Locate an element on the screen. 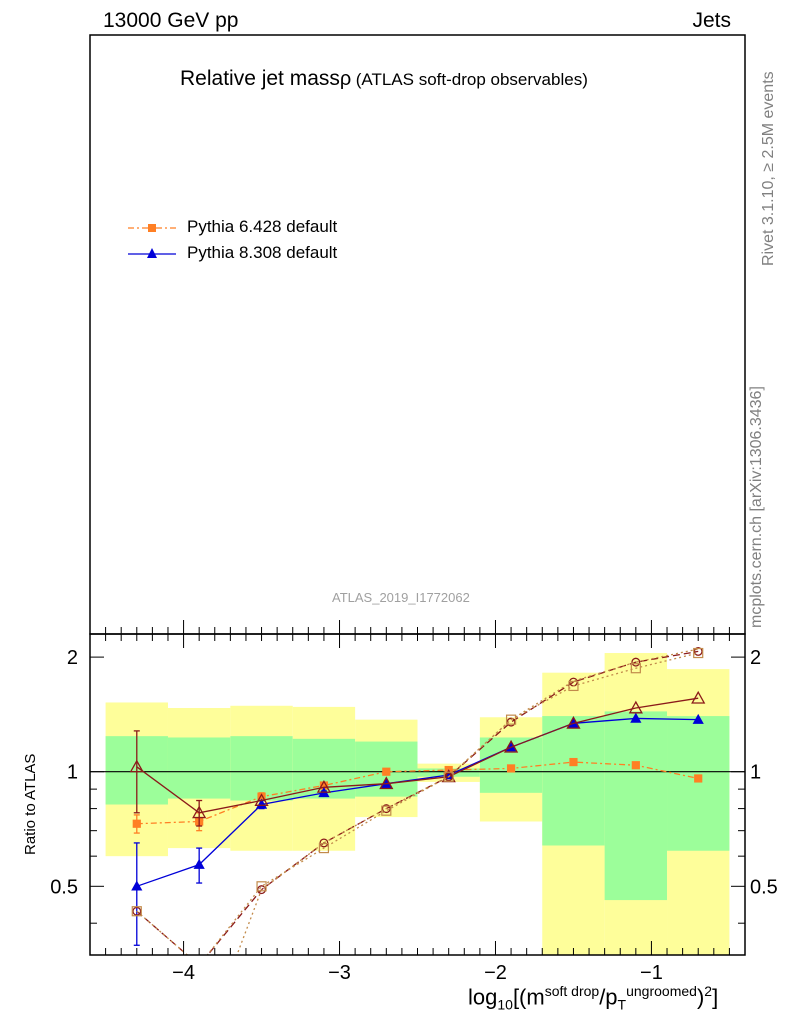 The height and width of the screenshot is (1024, 786). y-tick-label-right: 0.5 is located at coordinates (764, 887).